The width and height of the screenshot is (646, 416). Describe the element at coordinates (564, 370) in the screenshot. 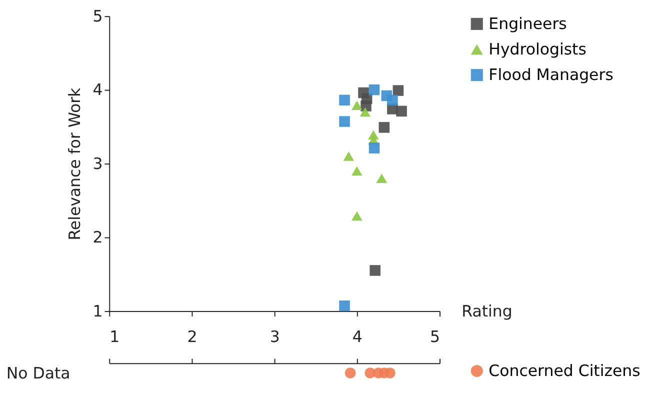

I see `legend-label: Concerned Citizens` at that location.